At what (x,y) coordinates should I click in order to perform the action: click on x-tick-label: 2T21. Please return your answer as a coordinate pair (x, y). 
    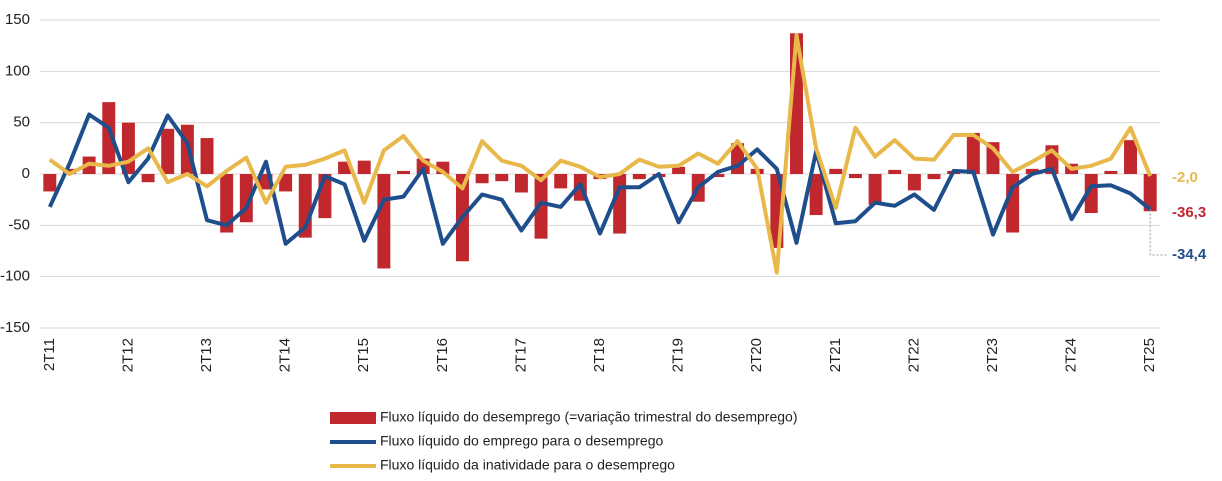
    Looking at the image, I should click on (835, 355).